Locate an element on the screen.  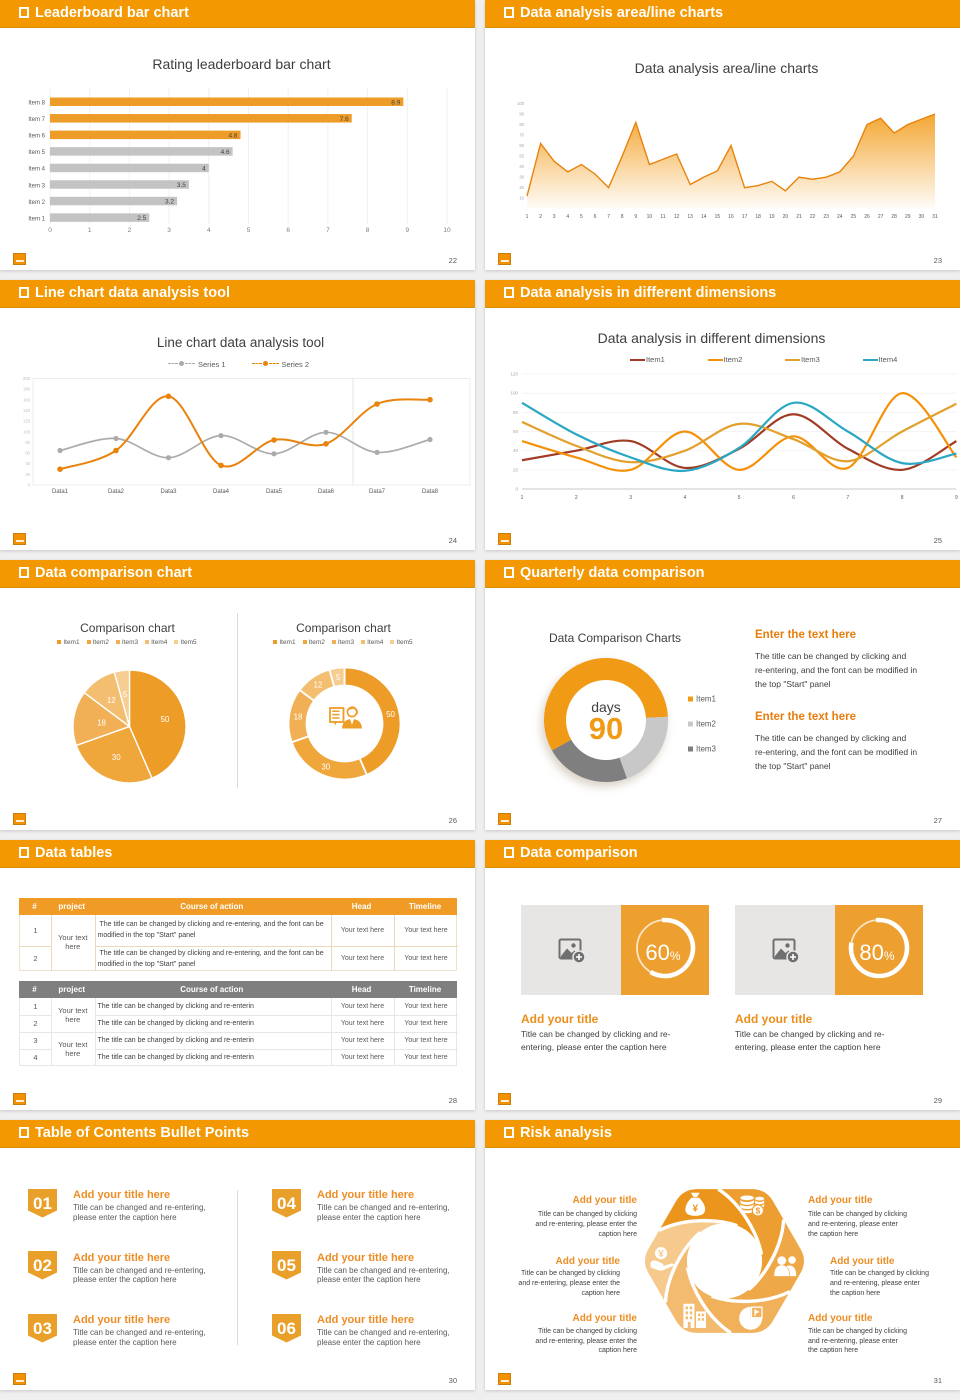
svg-text: 31 is located at coordinates (935, 217).